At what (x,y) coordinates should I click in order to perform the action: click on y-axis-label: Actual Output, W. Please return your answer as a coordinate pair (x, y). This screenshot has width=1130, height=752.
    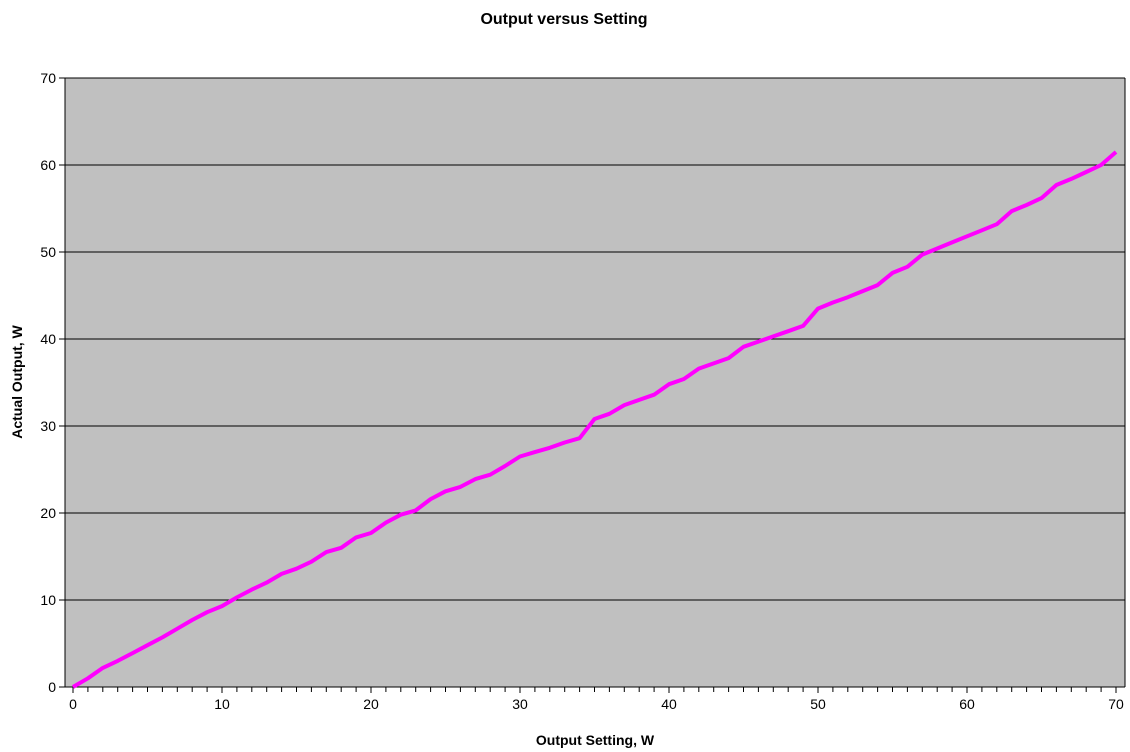
    Looking at the image, I should click on (17, 381).